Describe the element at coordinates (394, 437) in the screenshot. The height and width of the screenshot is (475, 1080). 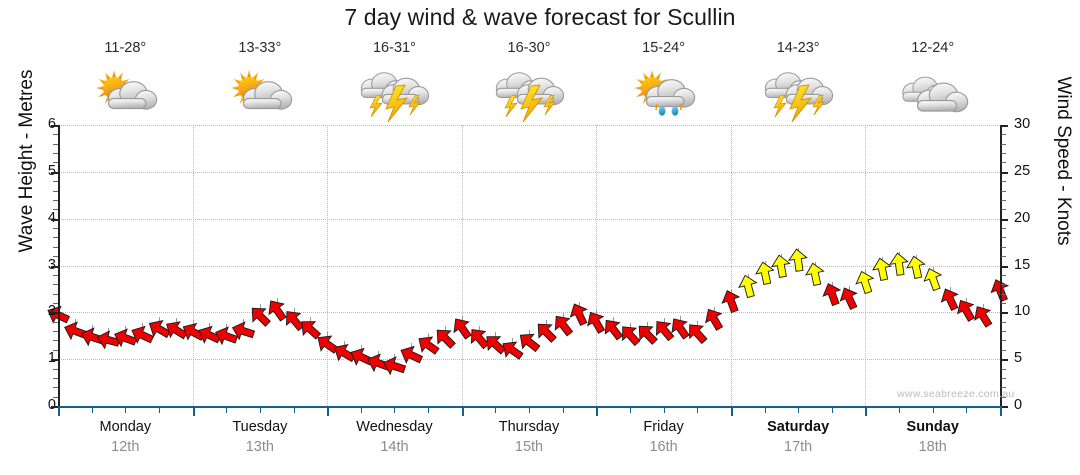
I see `day-column-wednesday: Wednesday 14th` at that location.